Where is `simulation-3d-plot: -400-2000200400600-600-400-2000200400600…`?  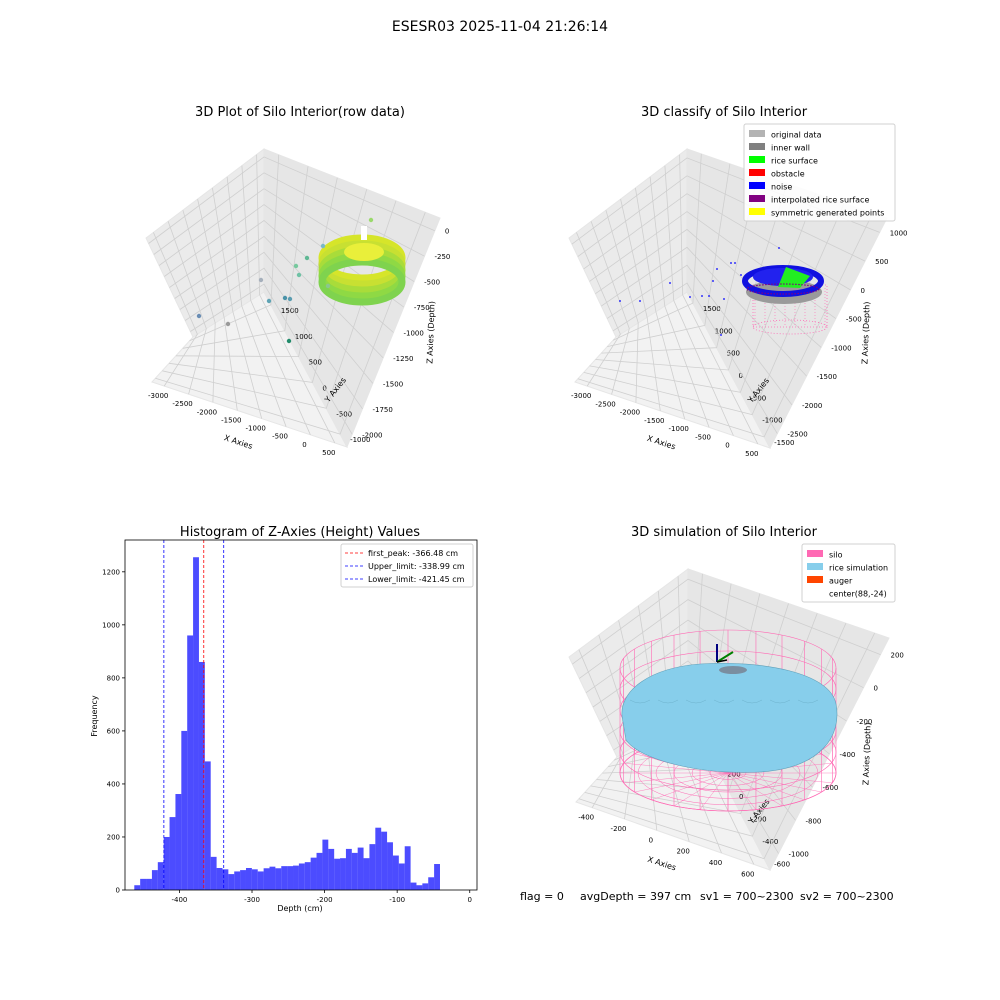 simulation-3d-plot: -400-2000200400600-600-400-2000200400600… is located at coordinates (736, 710).